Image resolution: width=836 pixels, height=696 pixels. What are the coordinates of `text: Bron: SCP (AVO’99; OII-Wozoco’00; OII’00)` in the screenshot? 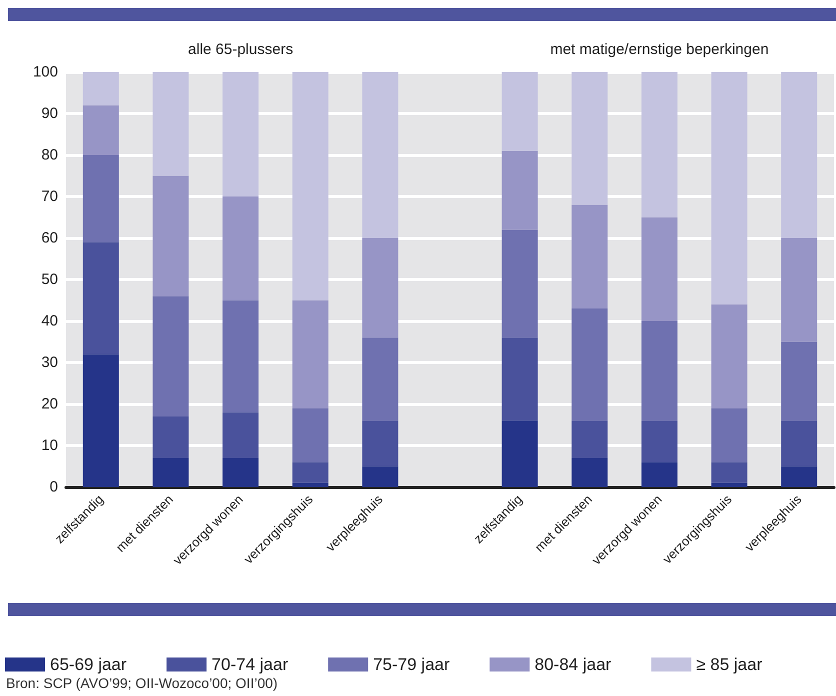 It's located at (142, 683).